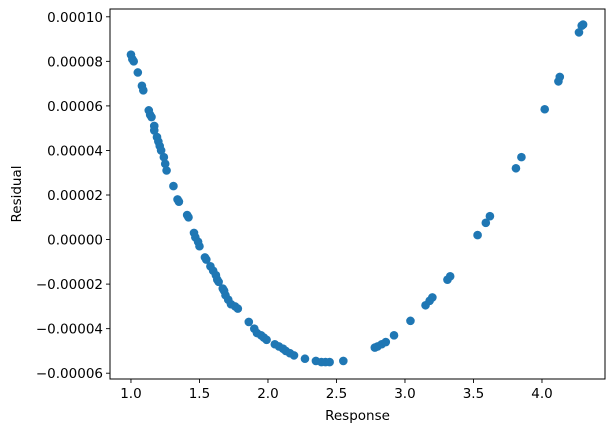  Describe the element at coordinates (336, 394) in the screenshot. I see `x-tick-label: 2.5` at that location.